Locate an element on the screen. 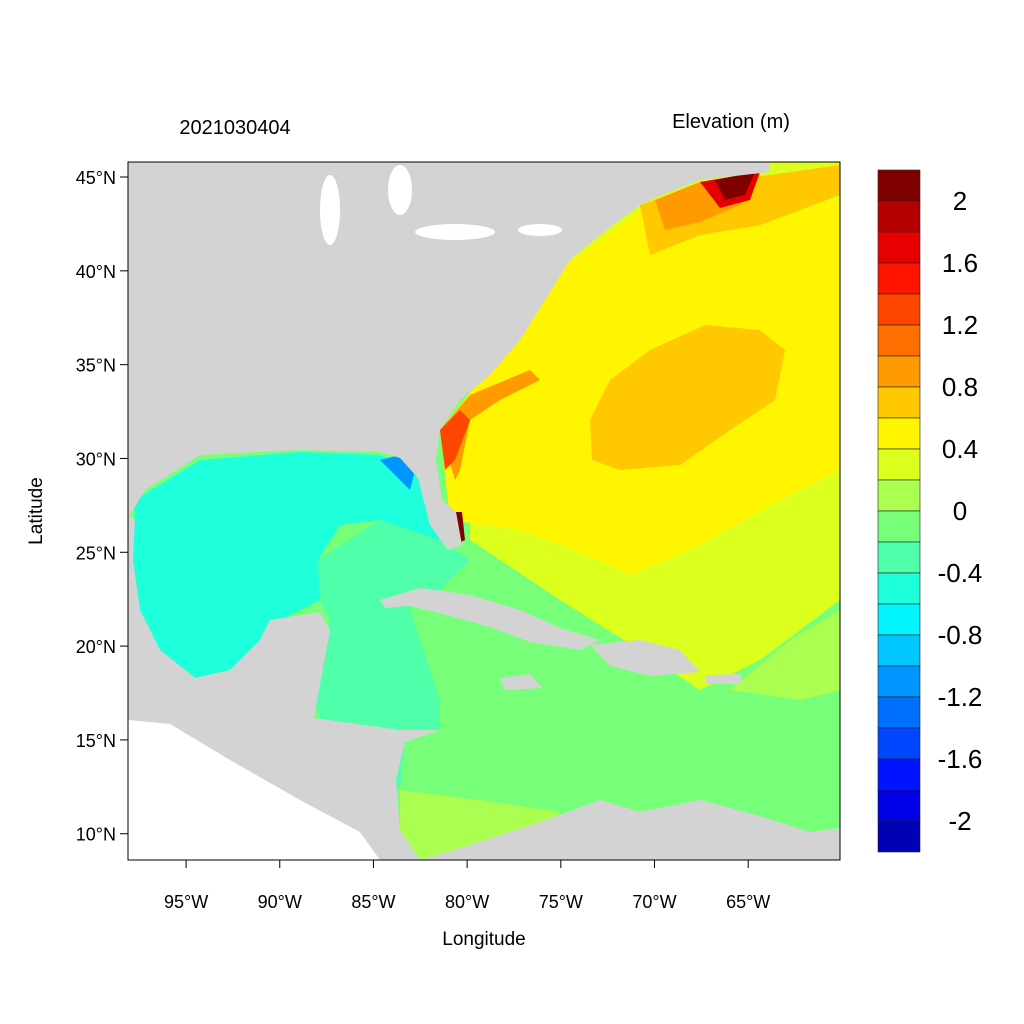 This screenshot has width=1024, height=1024. x-axis-label: Longitude is located at coordinates (483, 939).